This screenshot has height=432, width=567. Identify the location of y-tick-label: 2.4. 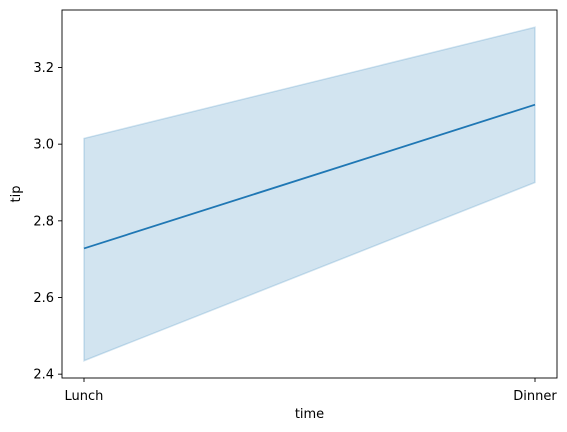
(43, 375).